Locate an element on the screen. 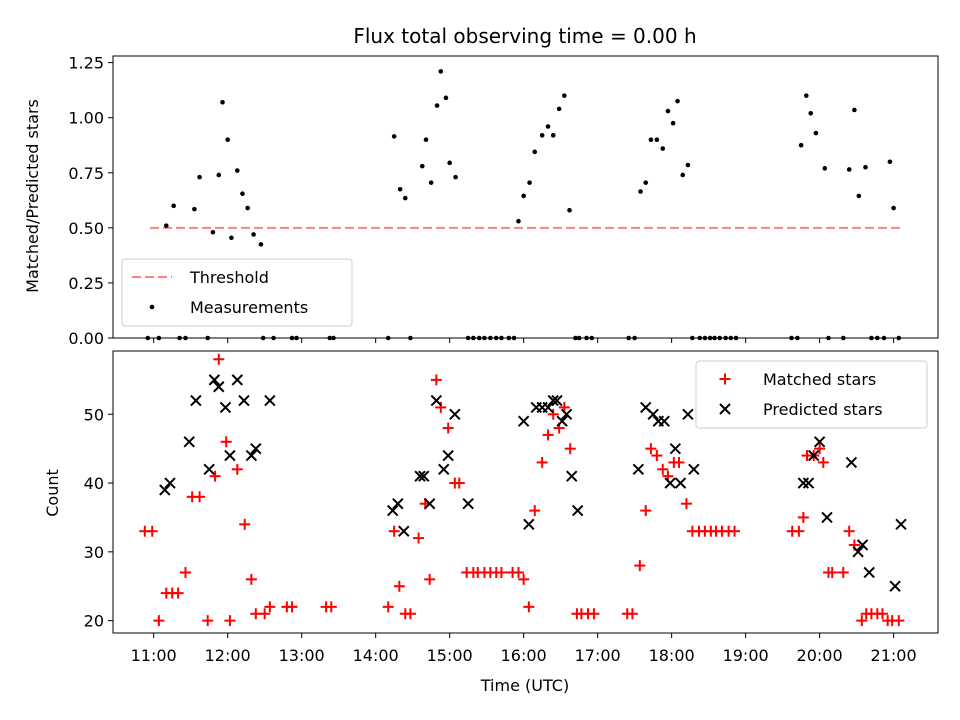  top-legend: Threshold Measurements is located at coordinates (237, 292).